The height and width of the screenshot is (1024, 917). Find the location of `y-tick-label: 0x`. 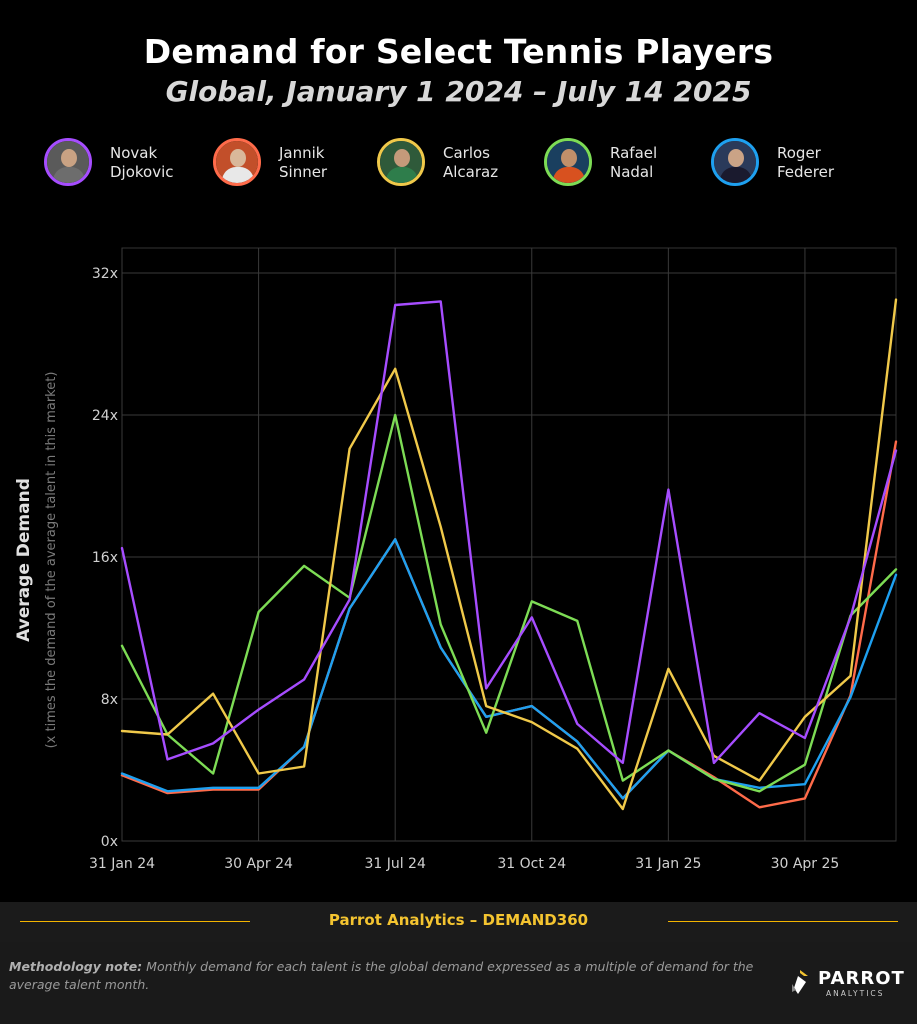

y-tick-label: 0x is located at coordinates (109, 842).